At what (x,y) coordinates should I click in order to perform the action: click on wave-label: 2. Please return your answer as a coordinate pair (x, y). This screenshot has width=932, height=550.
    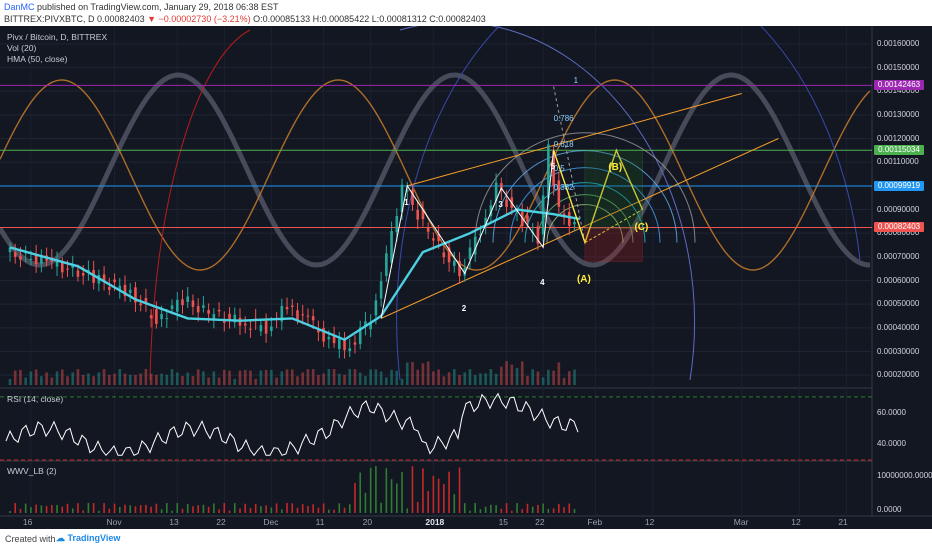
    Looking at the image, I should click on (464, 309).